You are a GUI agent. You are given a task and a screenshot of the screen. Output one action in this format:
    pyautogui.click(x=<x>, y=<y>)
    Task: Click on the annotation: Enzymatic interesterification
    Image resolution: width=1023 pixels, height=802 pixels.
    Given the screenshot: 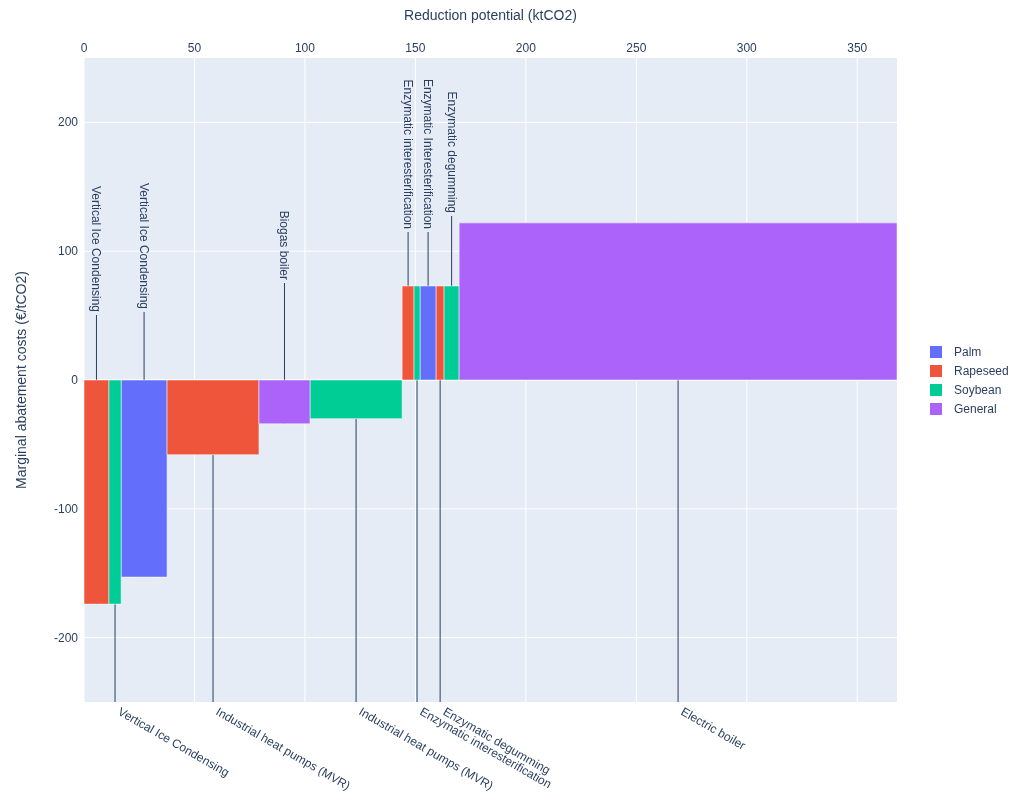 What is the action you would take?
    pyautogui.click(x=408, y=154)
    